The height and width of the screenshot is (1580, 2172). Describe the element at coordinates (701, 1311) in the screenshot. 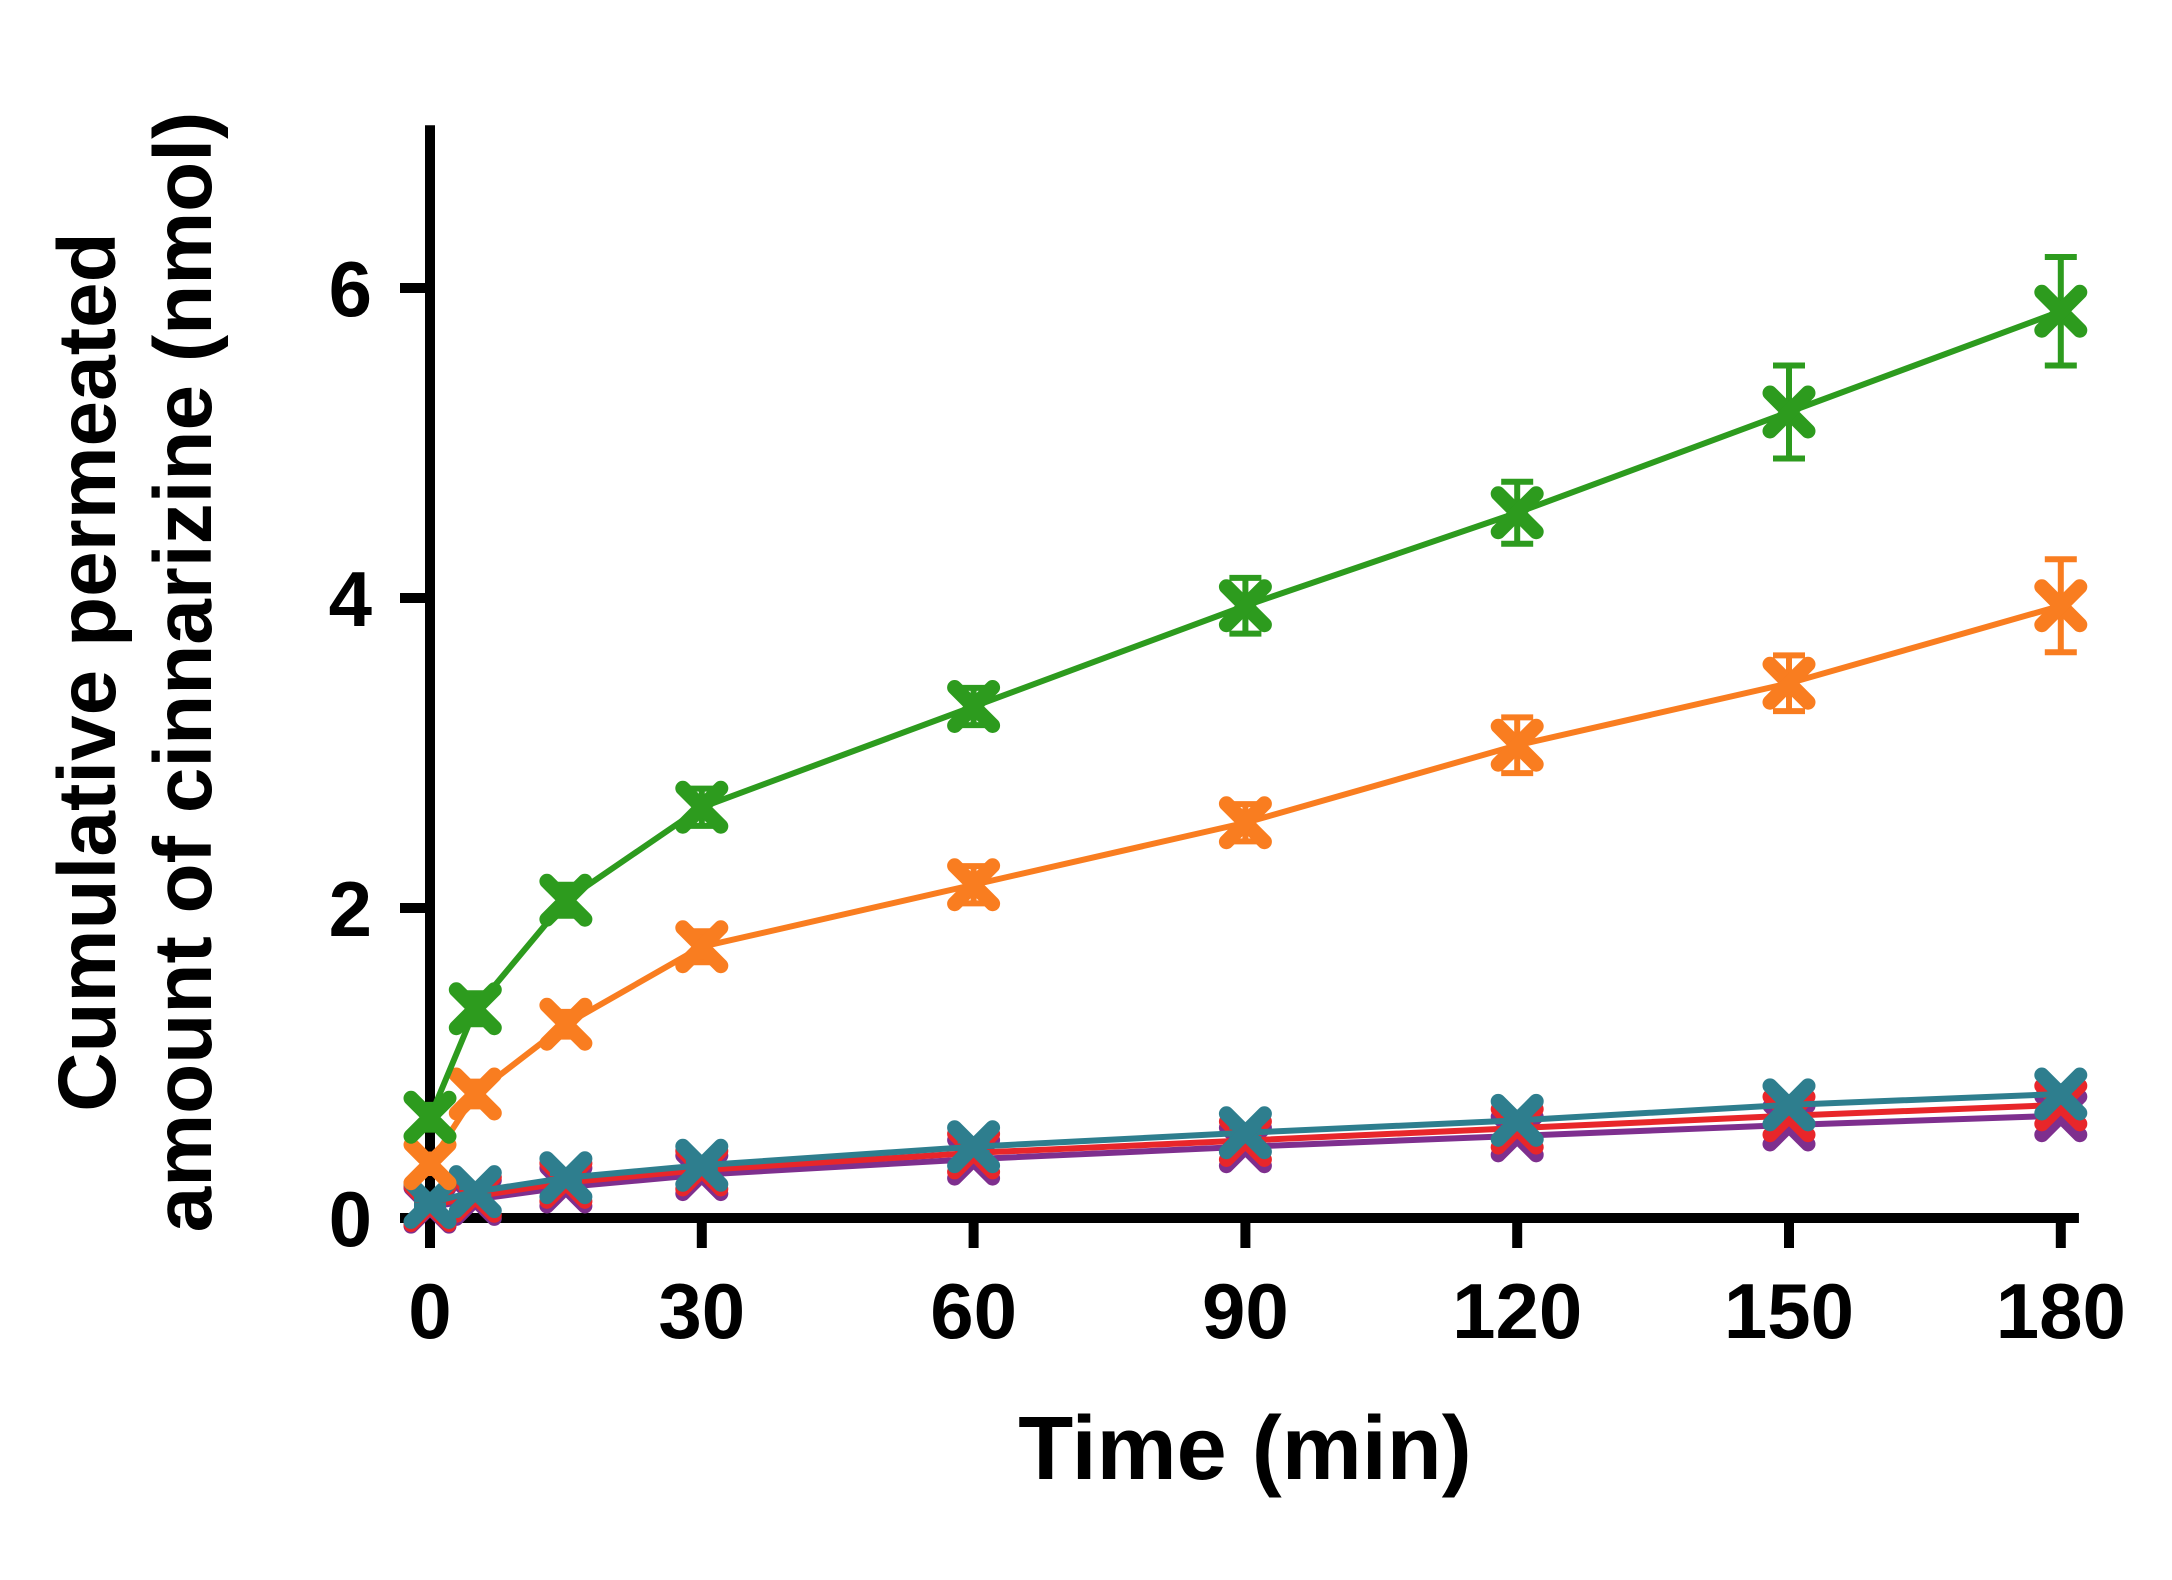

I see `x-tick-label: 30` at that location.